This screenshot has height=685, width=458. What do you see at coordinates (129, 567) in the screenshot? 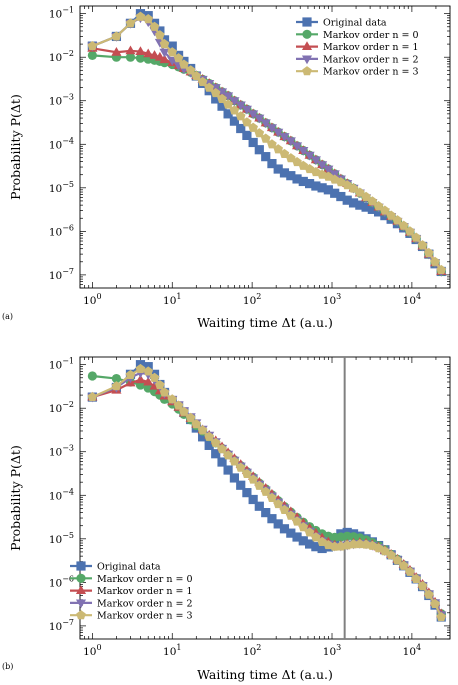
I see `legend-entry: Original data` at bounding box center [129, 567].